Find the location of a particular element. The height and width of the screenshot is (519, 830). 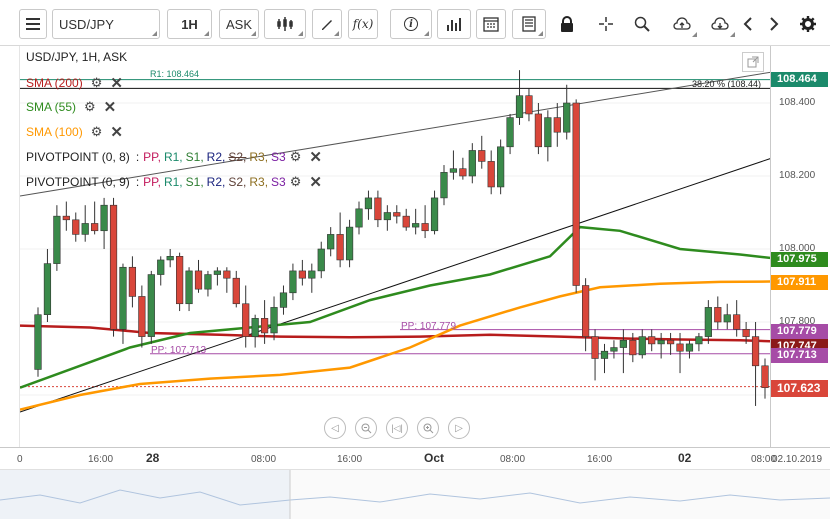

bar-chart-icon is located at coordinates (454, 24).